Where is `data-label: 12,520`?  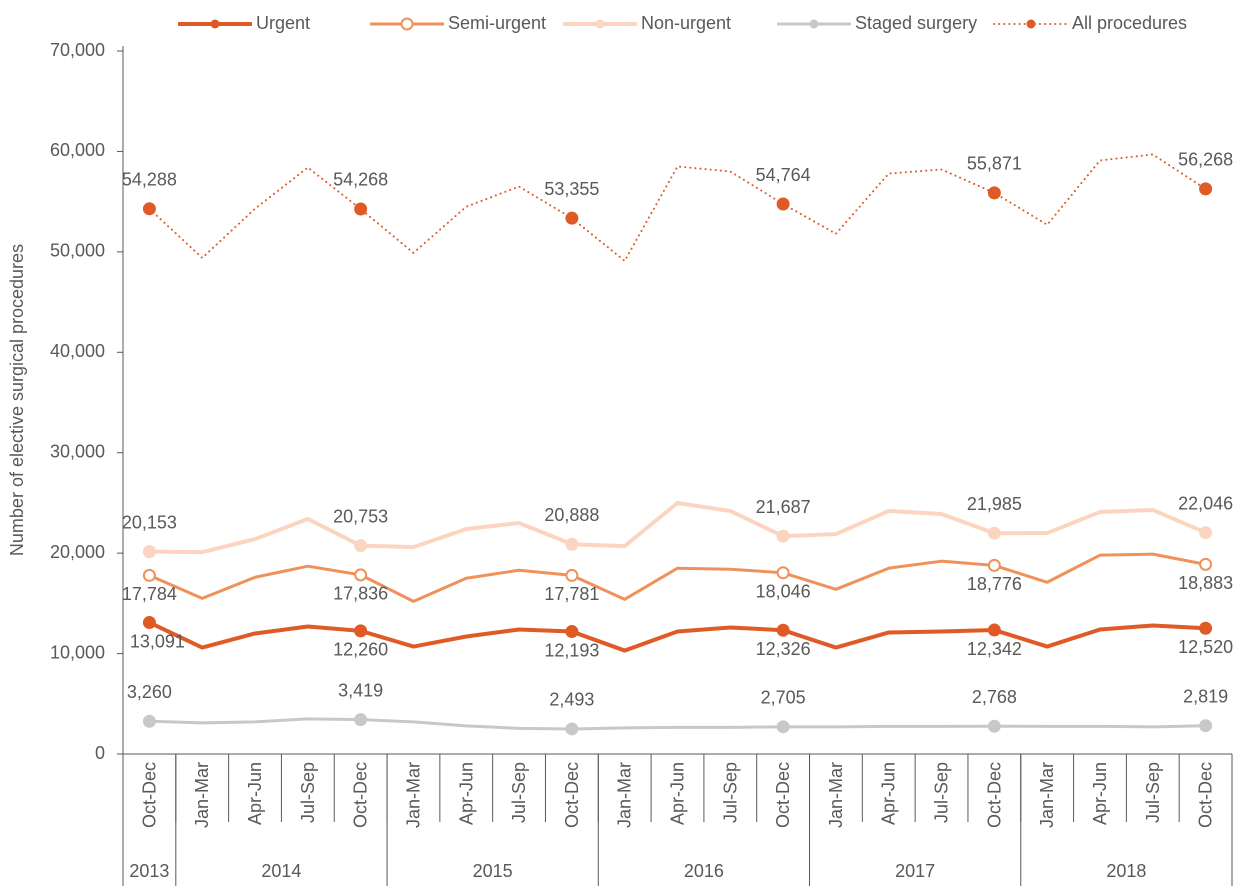
data-label: 12,520 is located at coordinates (1205, 647).